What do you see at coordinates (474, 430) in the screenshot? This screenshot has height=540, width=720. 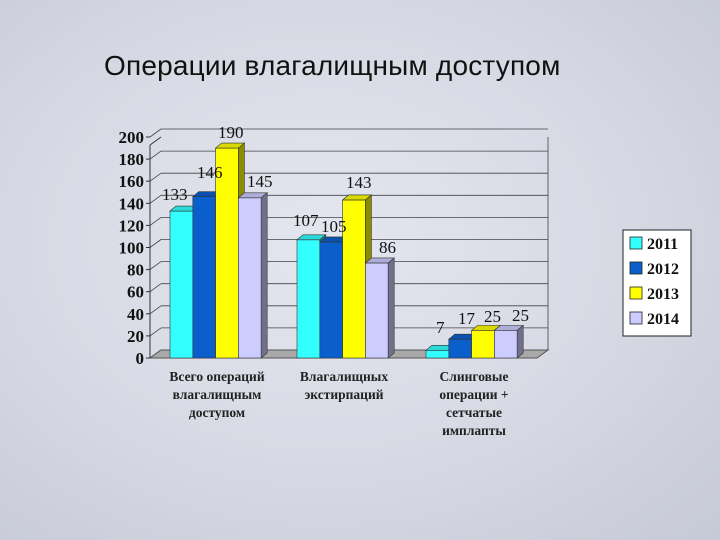 I see `category-label: имплапты` at bounding box center [474, 430].